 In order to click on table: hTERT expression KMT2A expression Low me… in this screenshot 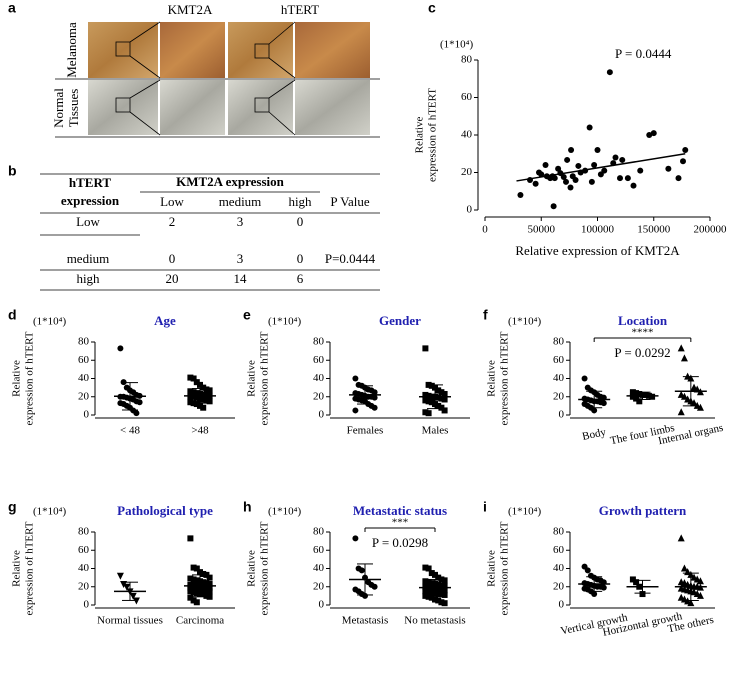, I will do `click(210, 232)`.